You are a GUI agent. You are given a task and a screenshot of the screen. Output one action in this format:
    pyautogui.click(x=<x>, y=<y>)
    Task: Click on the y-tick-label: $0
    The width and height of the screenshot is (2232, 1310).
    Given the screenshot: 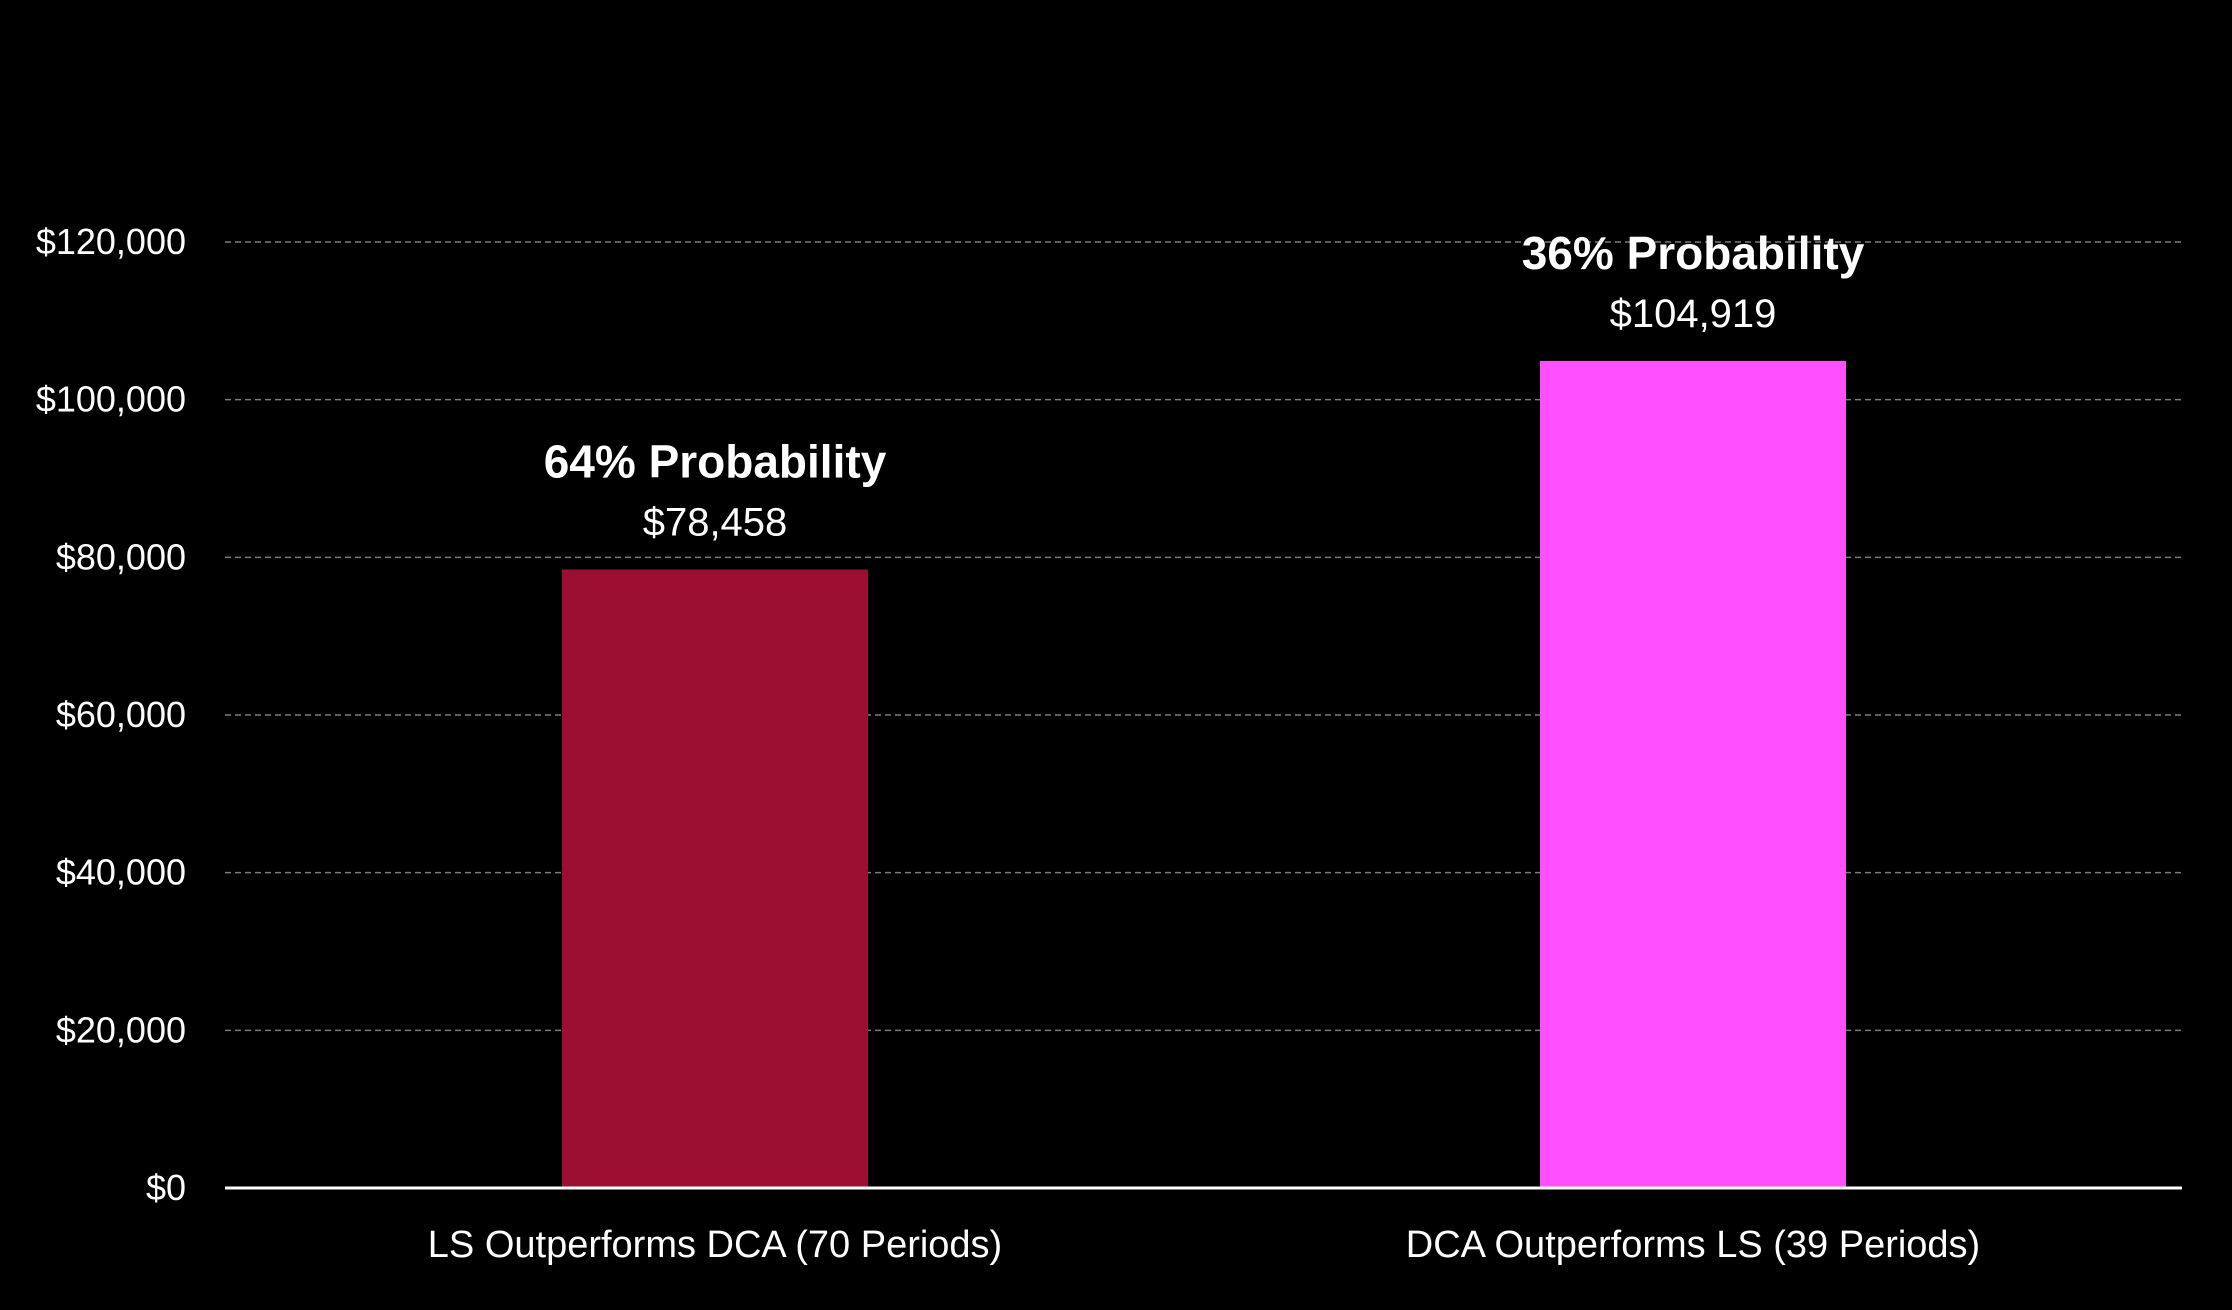 What is the action you would take?
    pyautogui.click(x=166, y=1187)
    